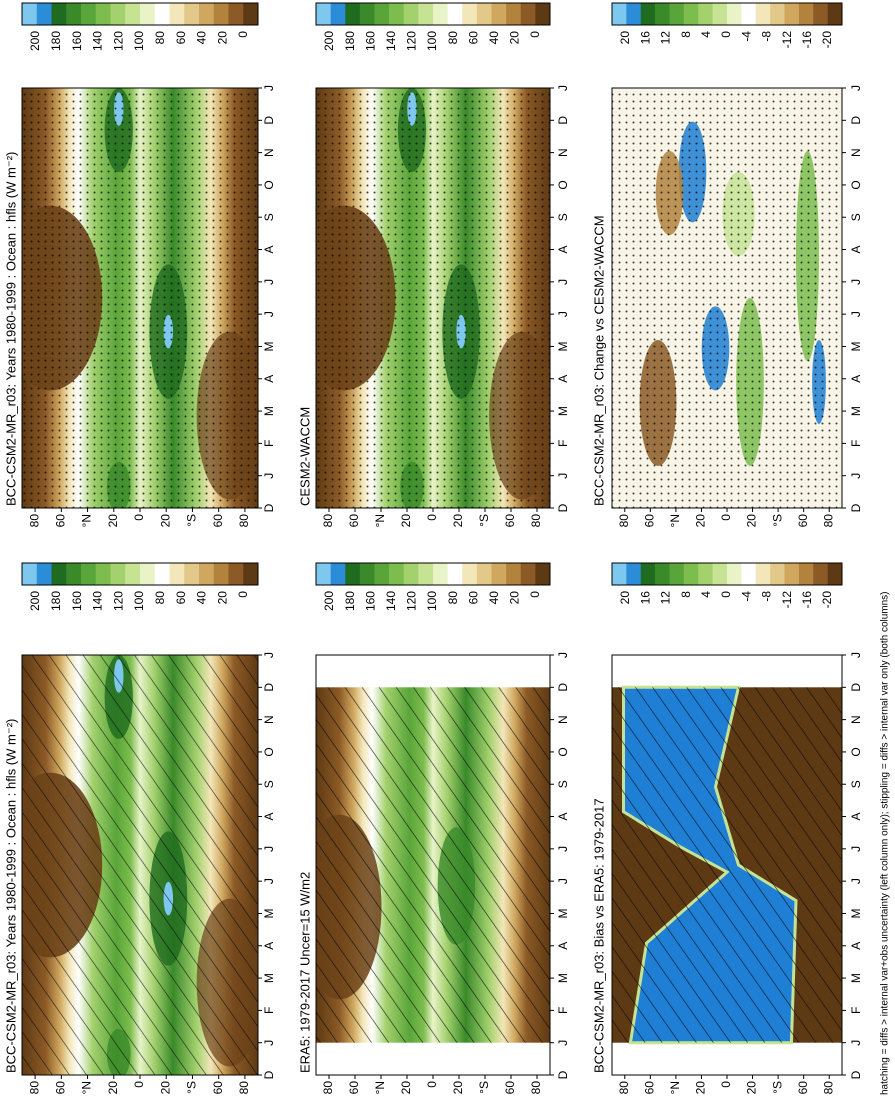 The image size is (895, 1107). I want to click on colorbar-label: 0, so click(243, 34).